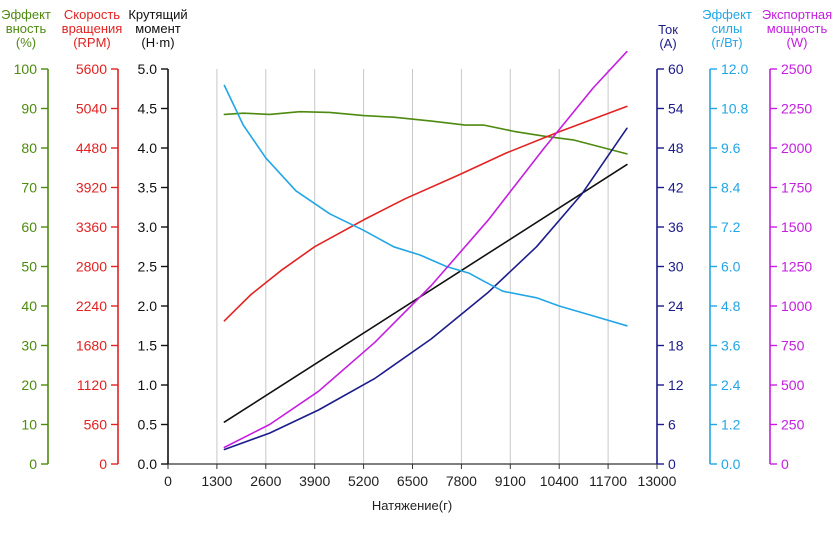 Image resolution: width=840 pixels, height=560 pixels. I want to click on current-tick-label: 0, so click(672, 464).